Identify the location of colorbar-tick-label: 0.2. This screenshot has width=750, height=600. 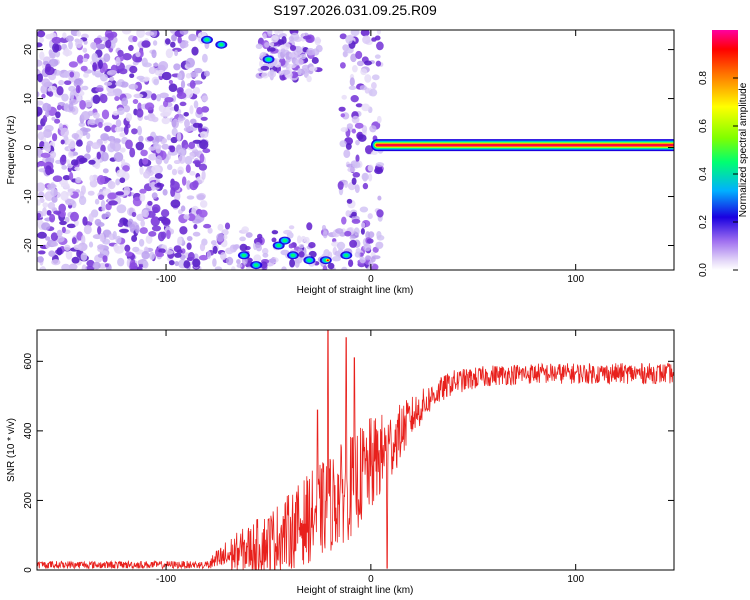
(703, 222).